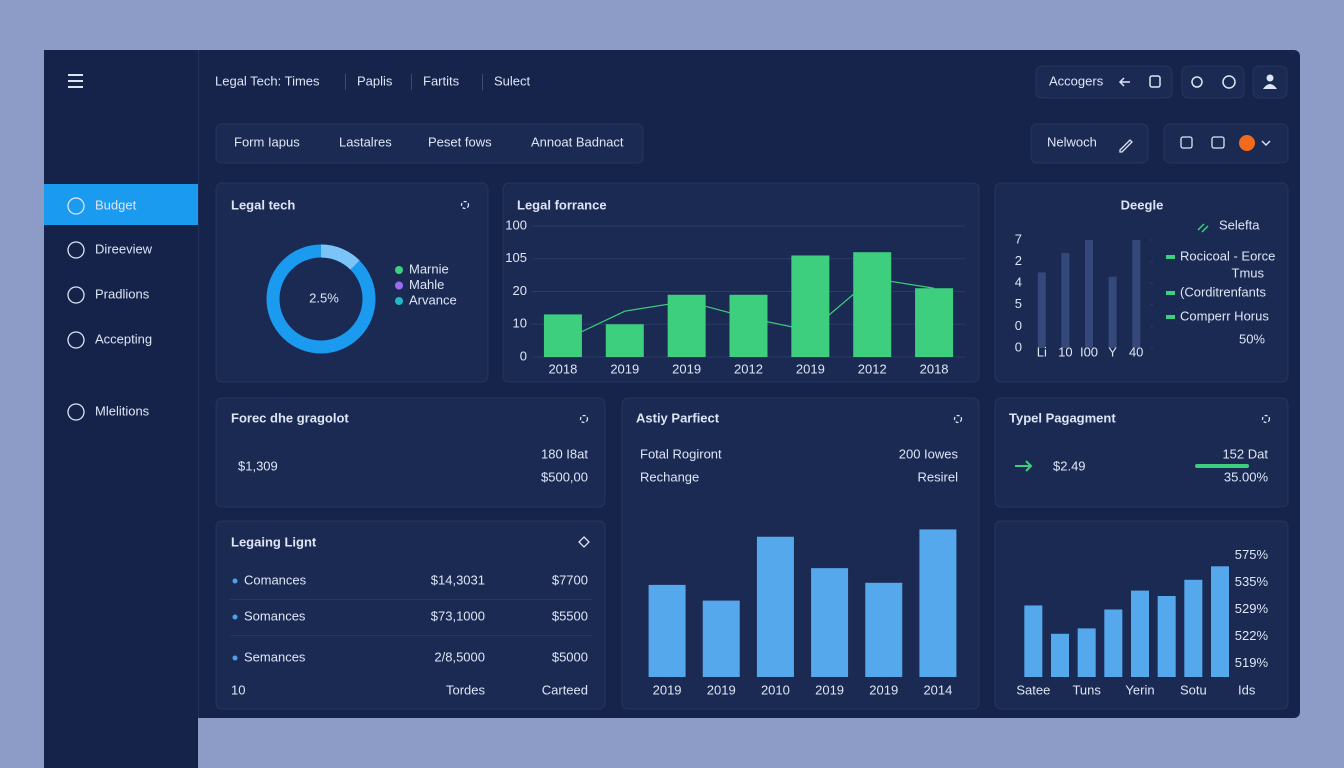 The width and height of the screenshot is (1344, 768). What do you see at coordinates (235, 581) in the screenshot?
I see `row-bullet` at bounding box center [235, 581].